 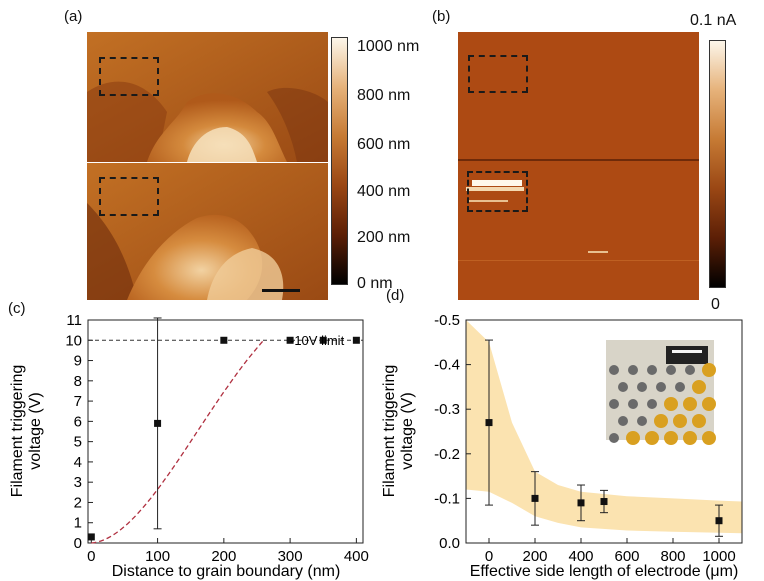 What do you see at coordinates (17, 308) in the screenshot?
I see `panel-c-label: (c)` at bounding box center [17, 308].